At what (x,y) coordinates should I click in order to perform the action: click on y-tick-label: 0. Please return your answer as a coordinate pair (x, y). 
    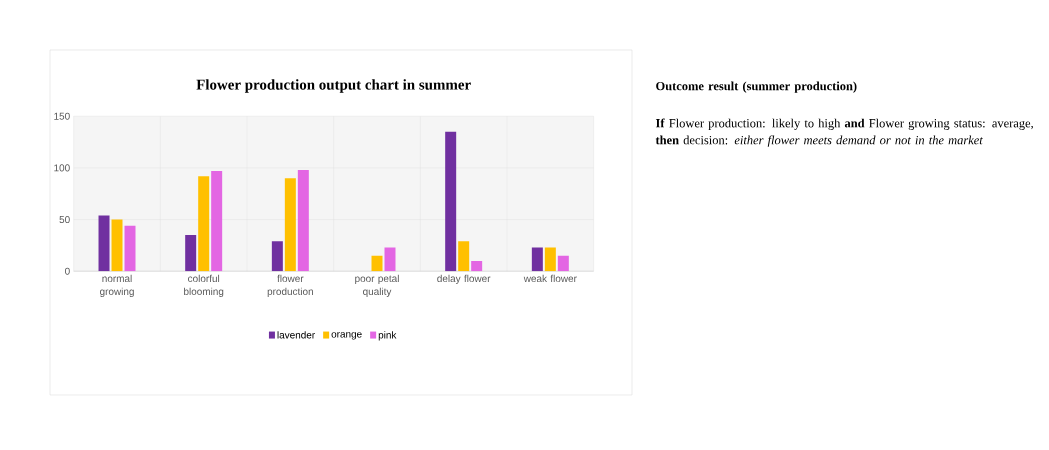
    Looking at the image, I should click on (67, 271).